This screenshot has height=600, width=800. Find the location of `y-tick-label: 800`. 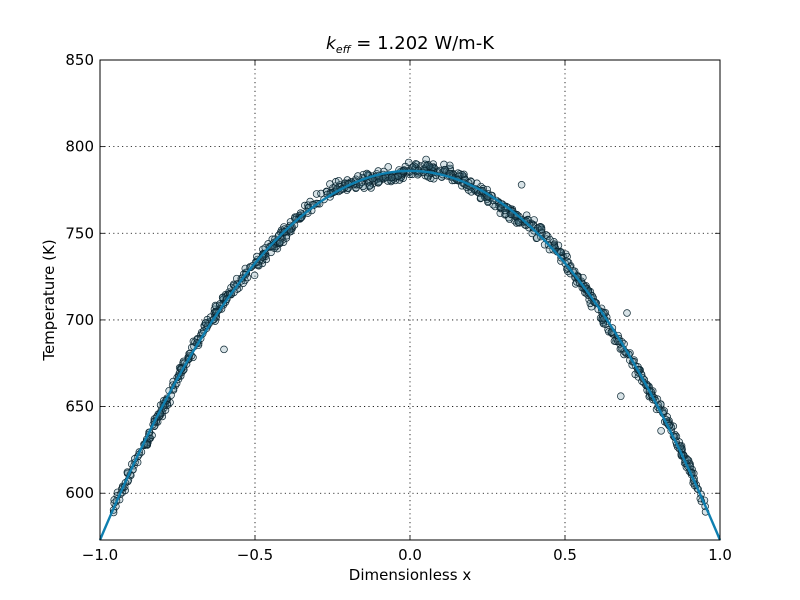

y-tick-label: 800 is located at coordinates (79, 147).